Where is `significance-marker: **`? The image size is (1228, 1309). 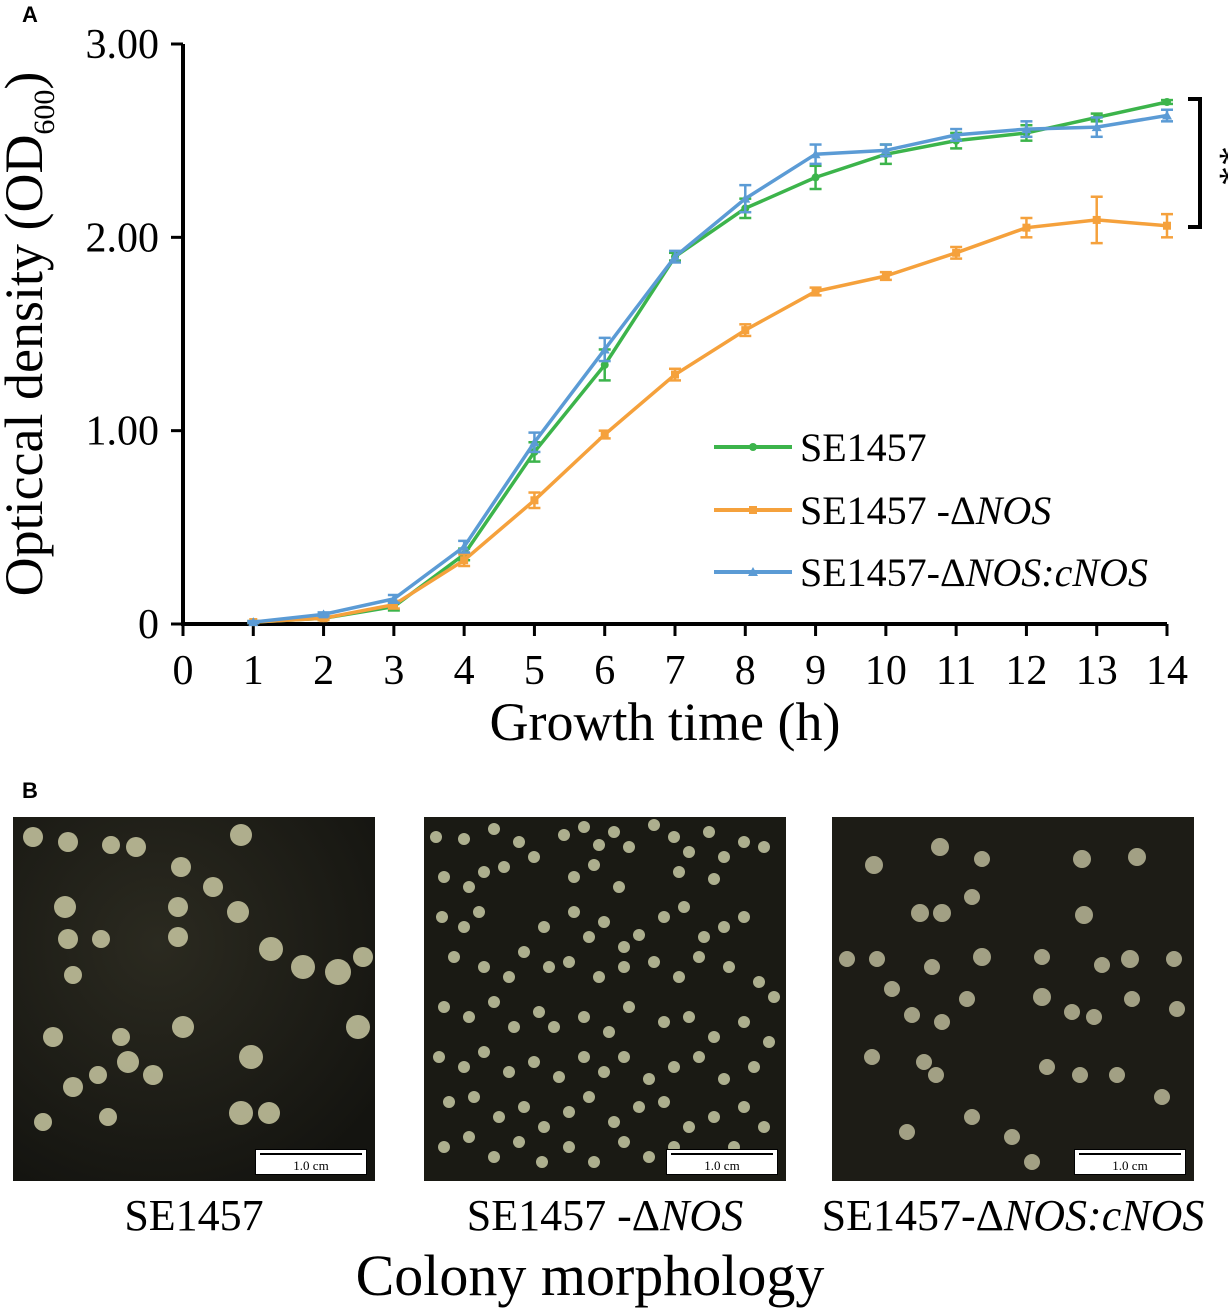 significance-marker: ** is located at coordinates (1213, 166).